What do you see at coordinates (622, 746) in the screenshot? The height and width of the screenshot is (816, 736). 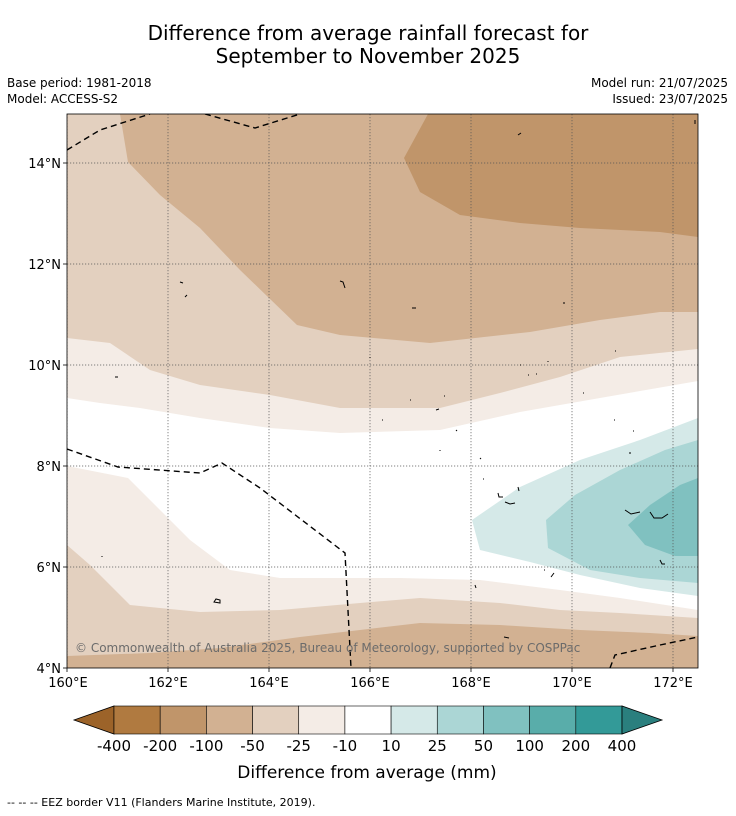 I see `colorbar-tick-label: 400` at bounding box center [622, 746].